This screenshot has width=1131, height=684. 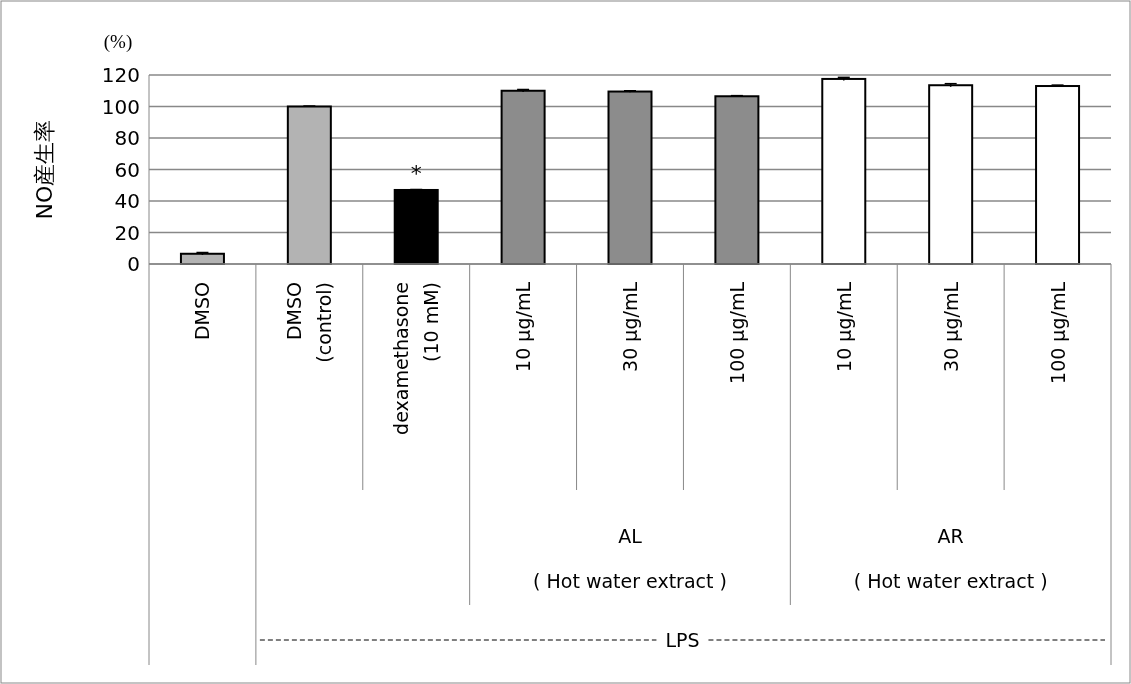 What do you see at coordinates (127, 201) in the screenshot?
I see `y-tick-label: 40` at bounding box center [127, 201].